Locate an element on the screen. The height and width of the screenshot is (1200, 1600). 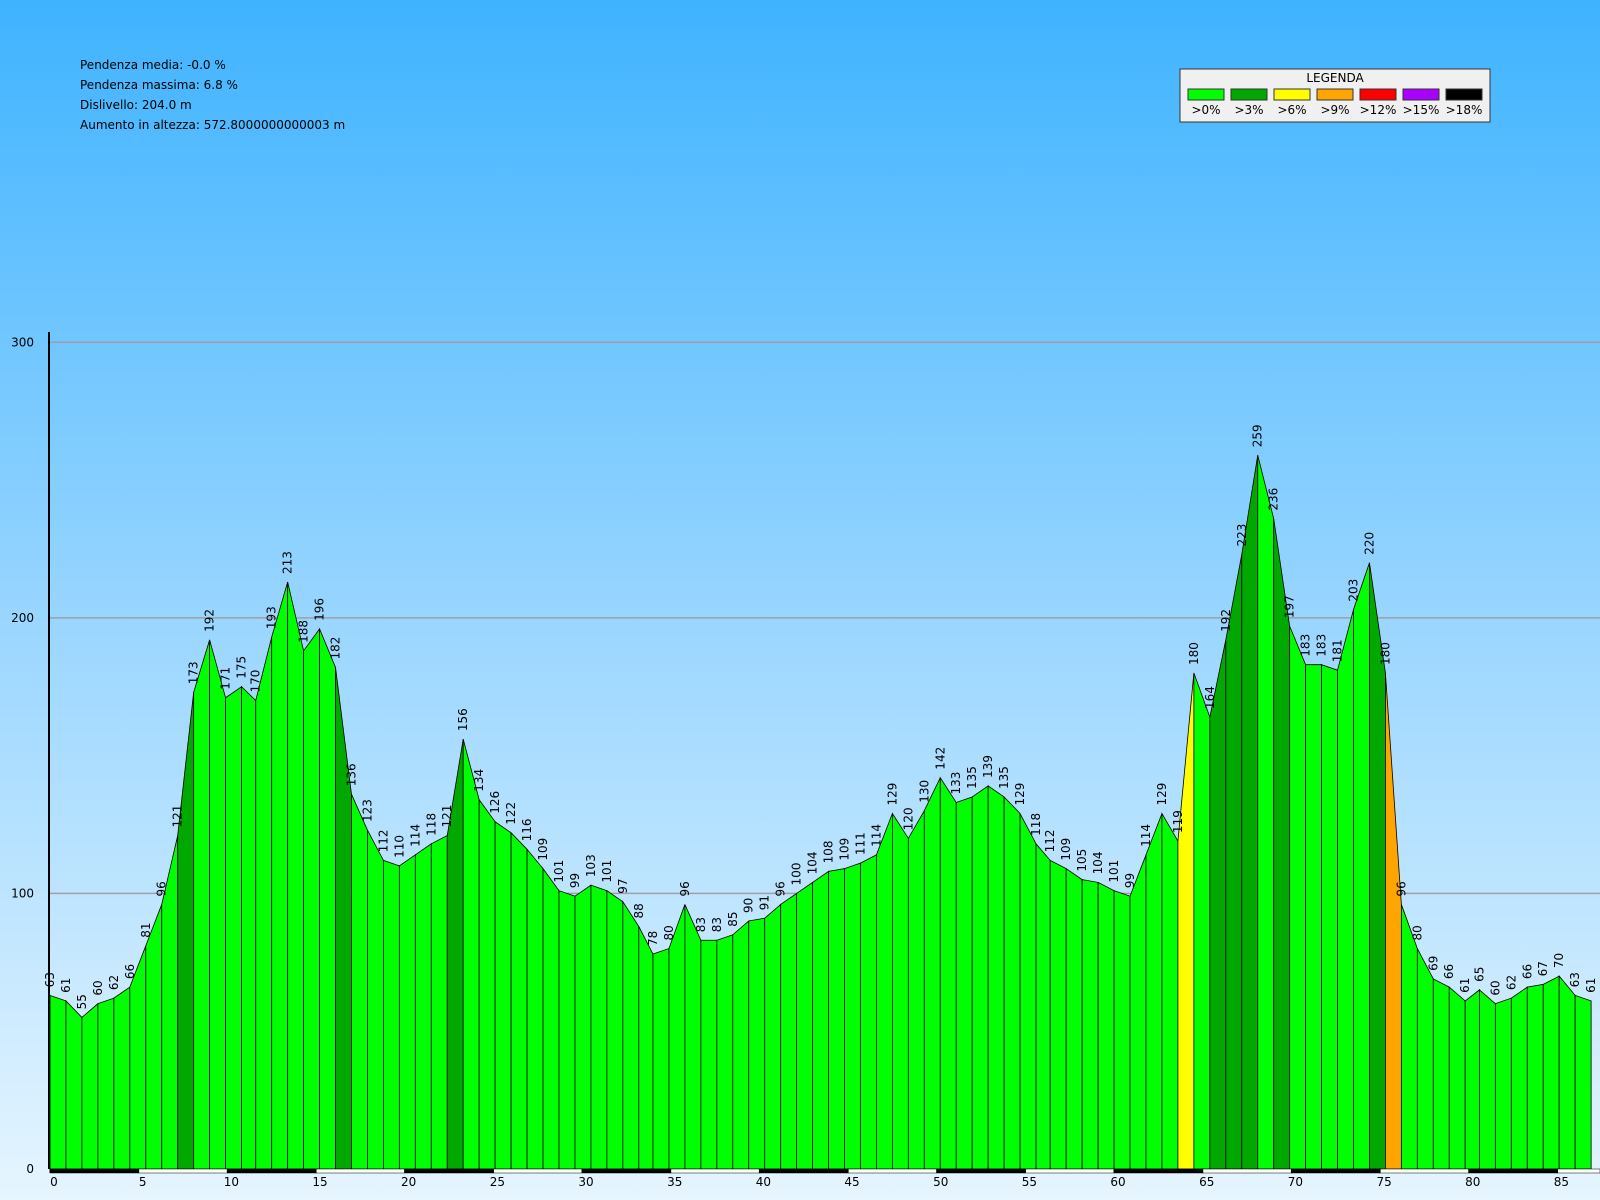
value-label: 78 is located at coordinates (653, 938).